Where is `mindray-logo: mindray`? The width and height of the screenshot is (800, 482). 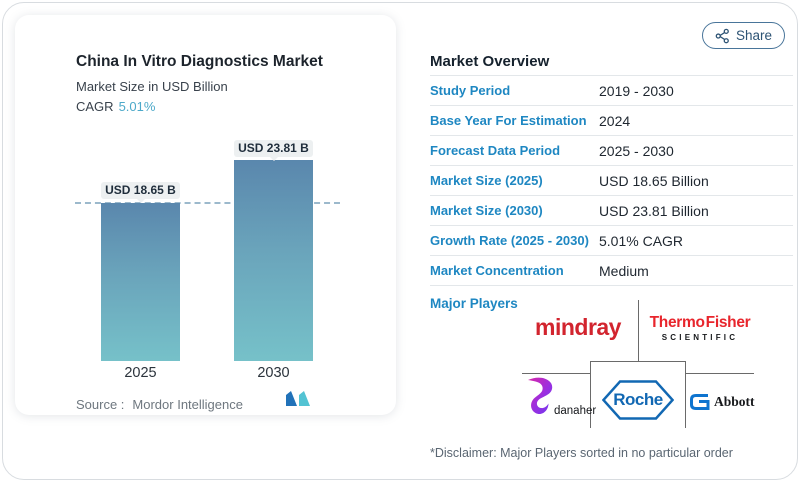
mindray-logo: mindray is located at coordinates (578, 327).